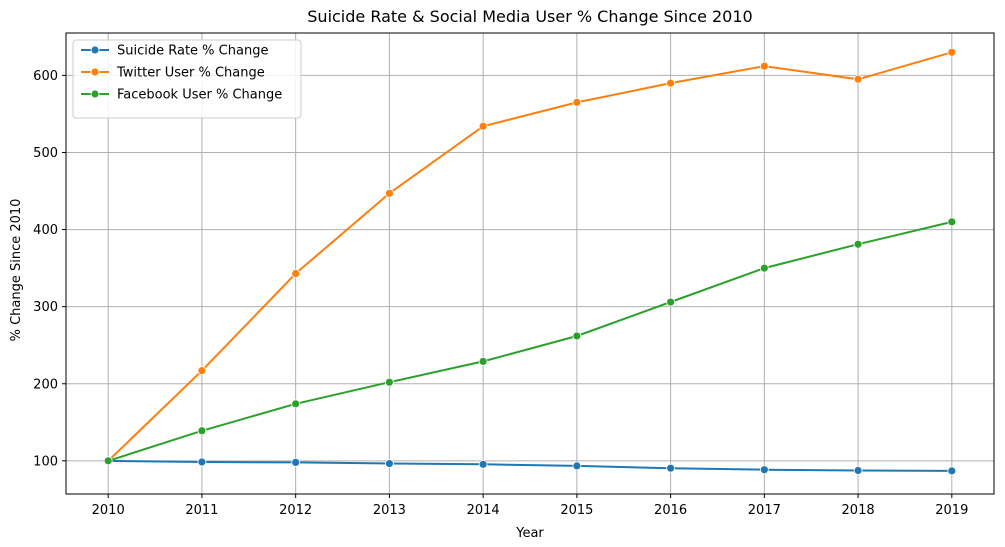  I want to click on legend-label: Facebook User % Change, so click(199, 95).